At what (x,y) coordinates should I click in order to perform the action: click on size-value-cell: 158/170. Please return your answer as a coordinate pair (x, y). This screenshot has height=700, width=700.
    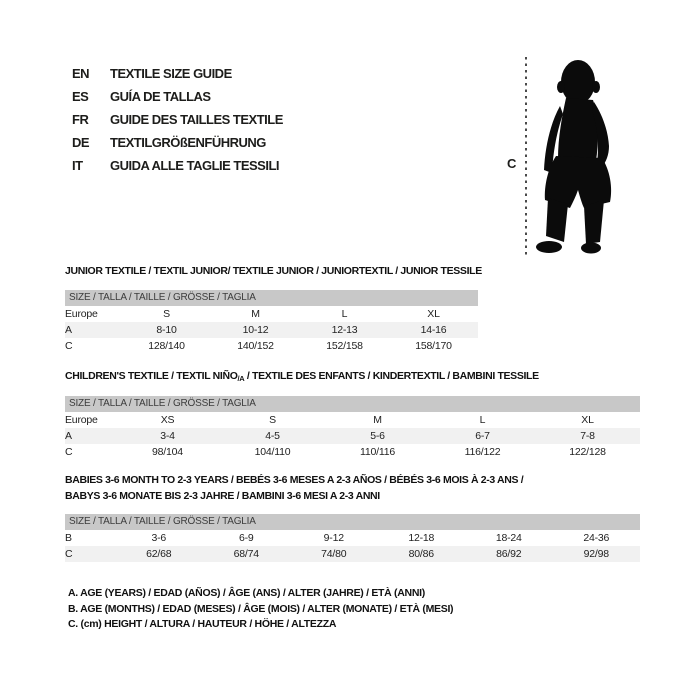
    Looking at the image, I should click on (433, 346).